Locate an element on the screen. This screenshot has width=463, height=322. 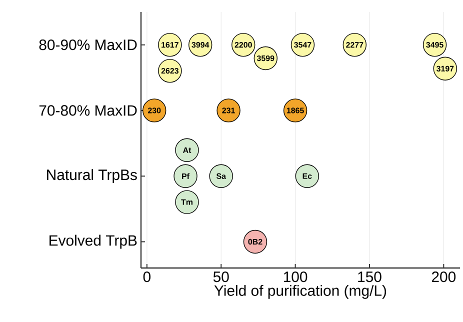
y-tick-label: Natural TrpBs is located at coordinates (92, 176).